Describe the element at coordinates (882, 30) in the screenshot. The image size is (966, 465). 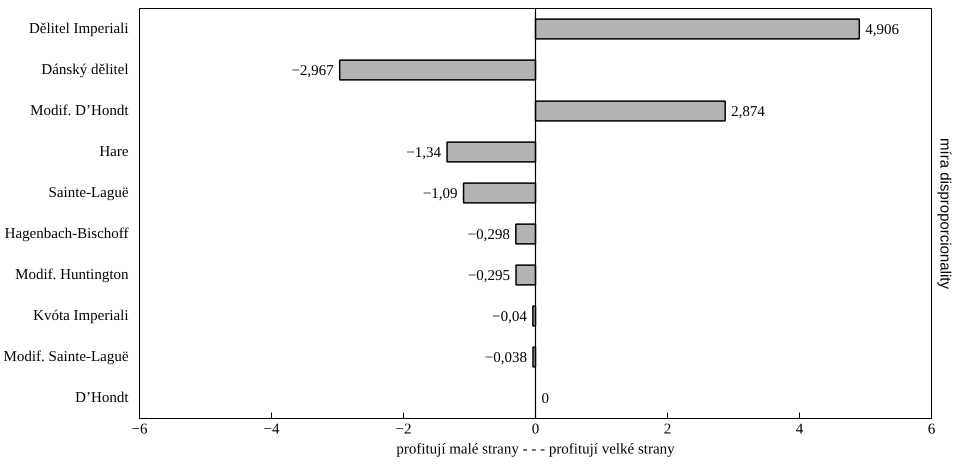
I see `data-label: 4,906` at that location.